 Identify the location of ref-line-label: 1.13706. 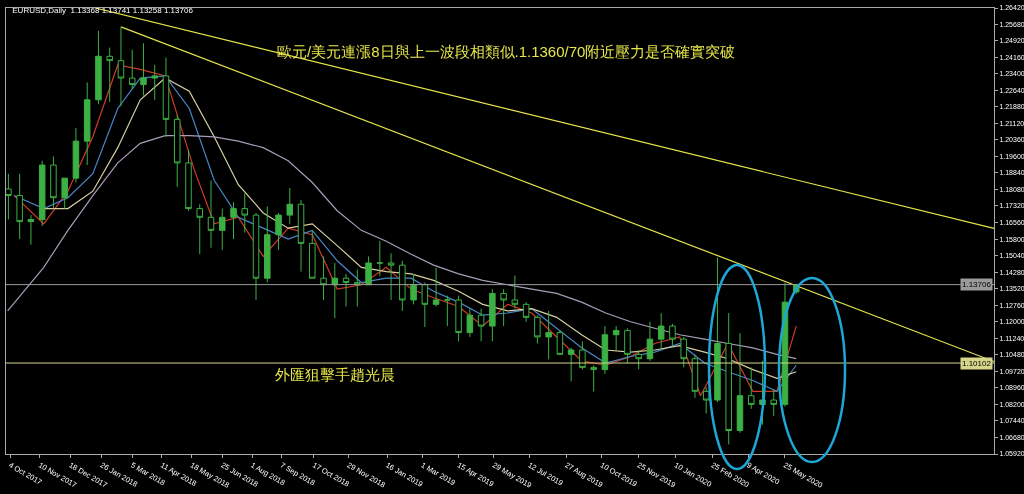
(977, 284).